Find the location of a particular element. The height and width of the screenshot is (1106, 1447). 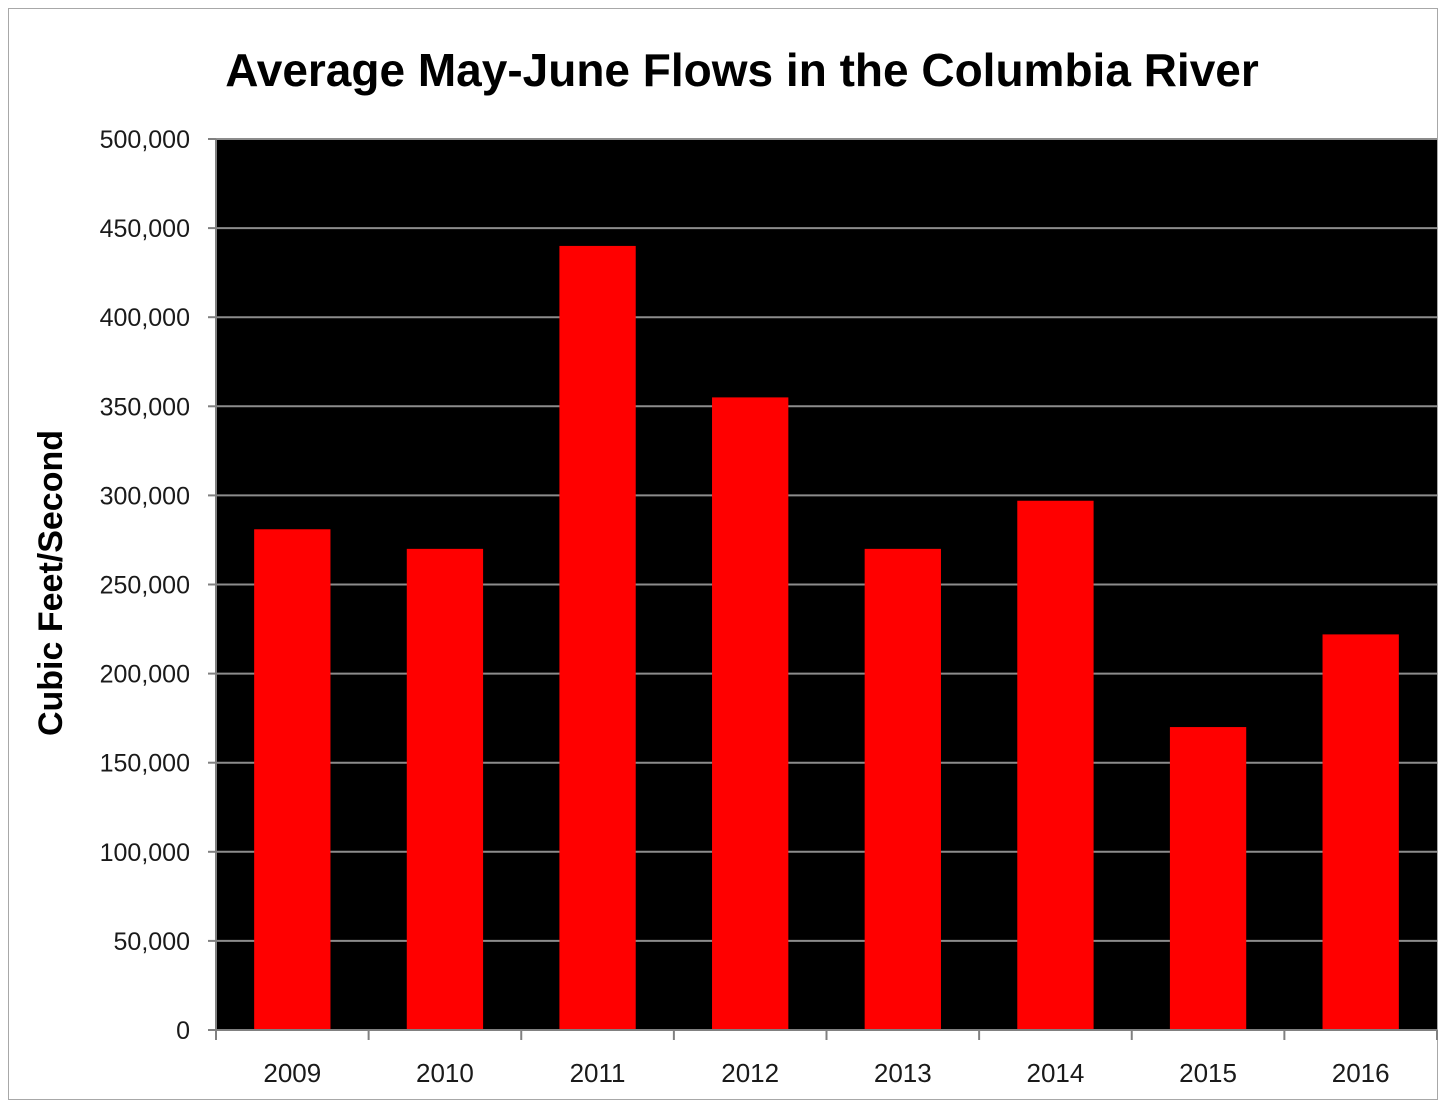

bar-2012 is located at coordinates (750, 713).